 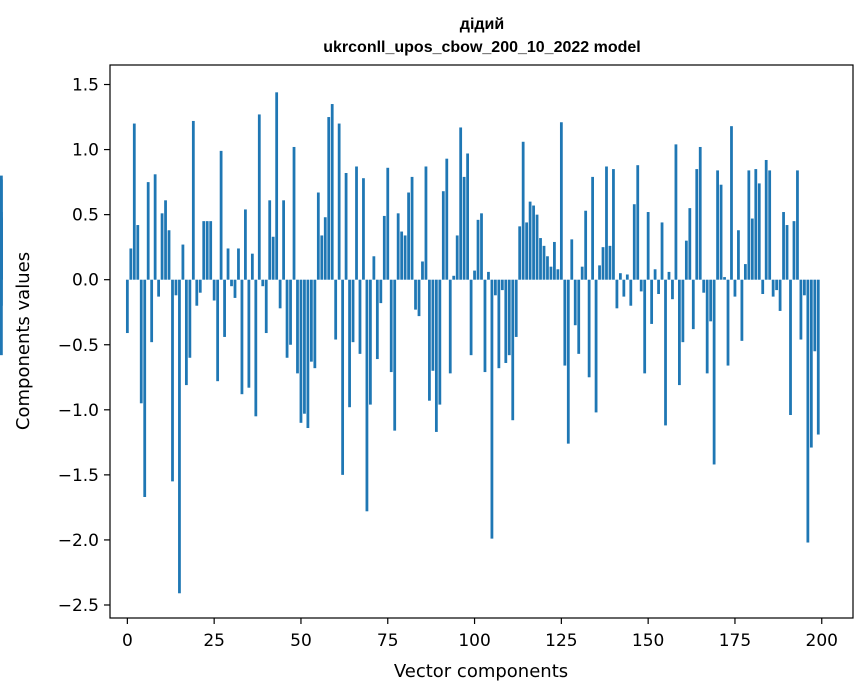 What do you see at coordinates (78, 346) in the screenshot?
I see `y-tick-label: −0.5` at bounding box center [78, 346].